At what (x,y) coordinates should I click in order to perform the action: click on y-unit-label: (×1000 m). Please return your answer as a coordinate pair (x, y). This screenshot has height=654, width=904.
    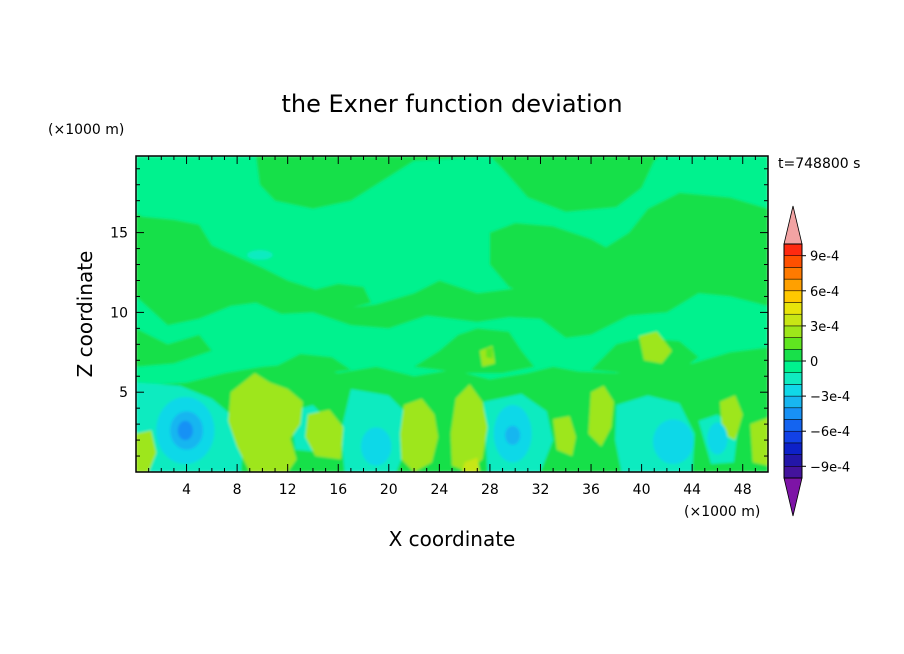
    Looking at the image, I should click on (86, 130).